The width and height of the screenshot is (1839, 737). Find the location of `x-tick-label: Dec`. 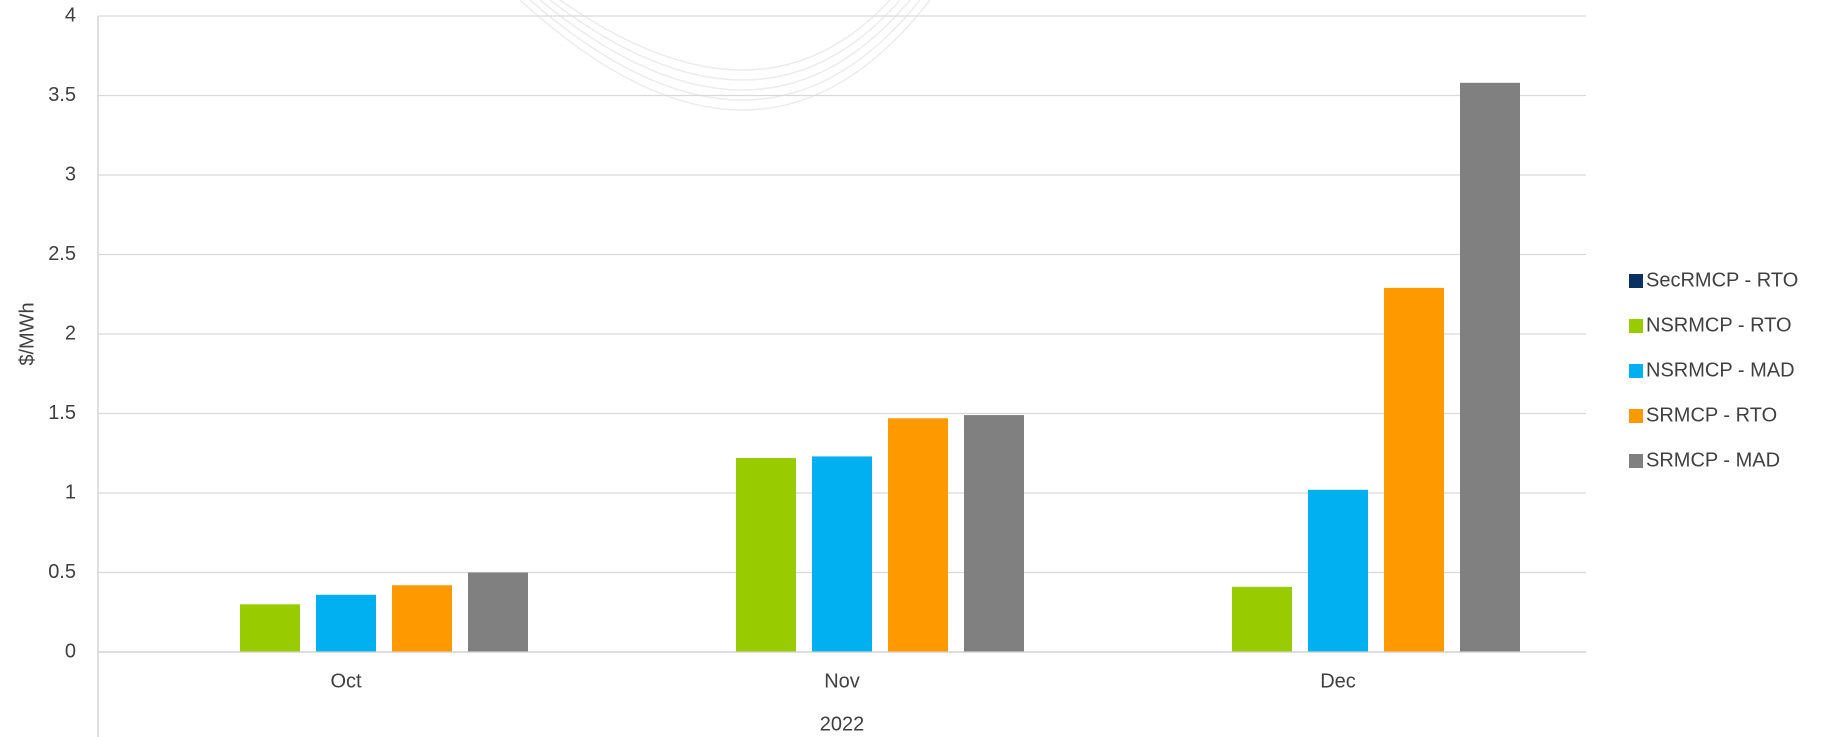

x-tick-label: Dec is located at coordinates (1338, 681).